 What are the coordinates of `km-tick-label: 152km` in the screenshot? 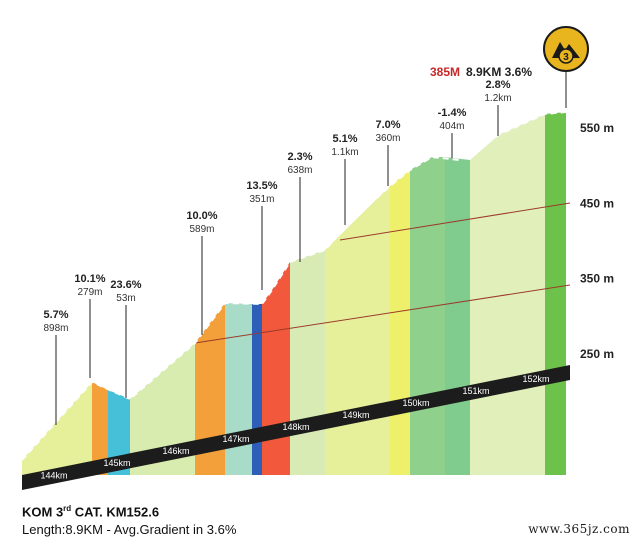 It's located at (535, 379).